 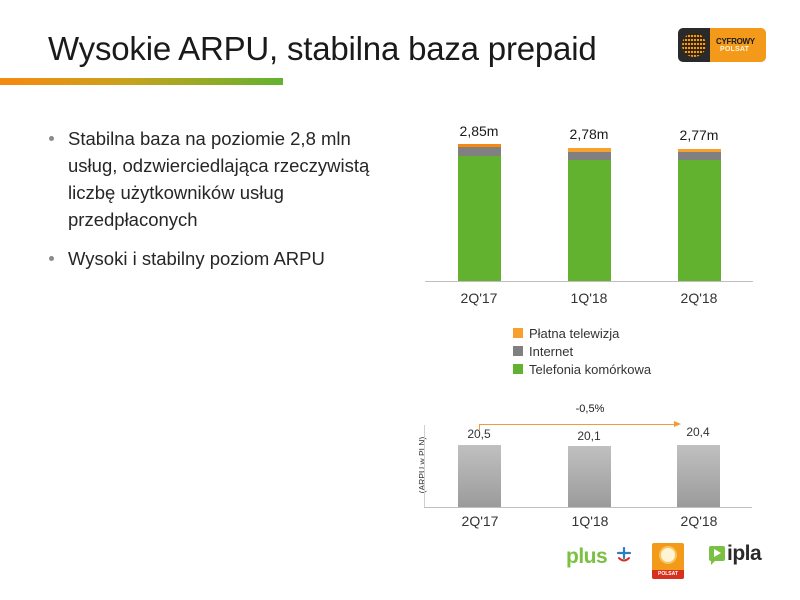 I want to click on legend-item-telefonia: Telefonia komórkowa, so click(x=582, y=369).